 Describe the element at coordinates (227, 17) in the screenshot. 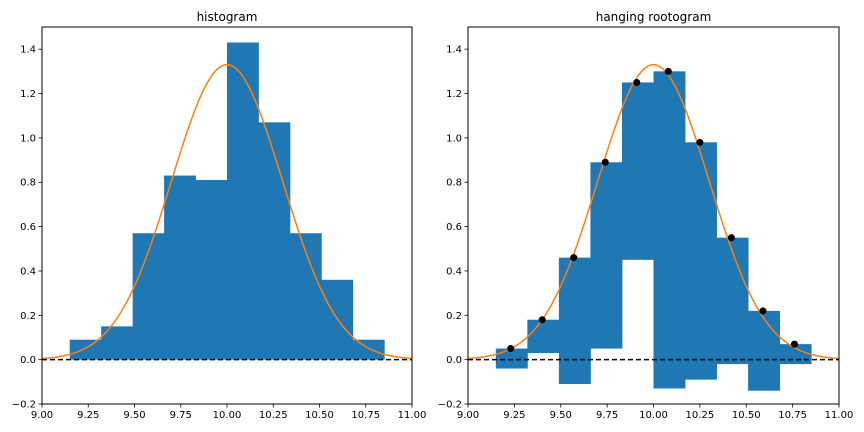

I see `chart-title: histogram` at that location.